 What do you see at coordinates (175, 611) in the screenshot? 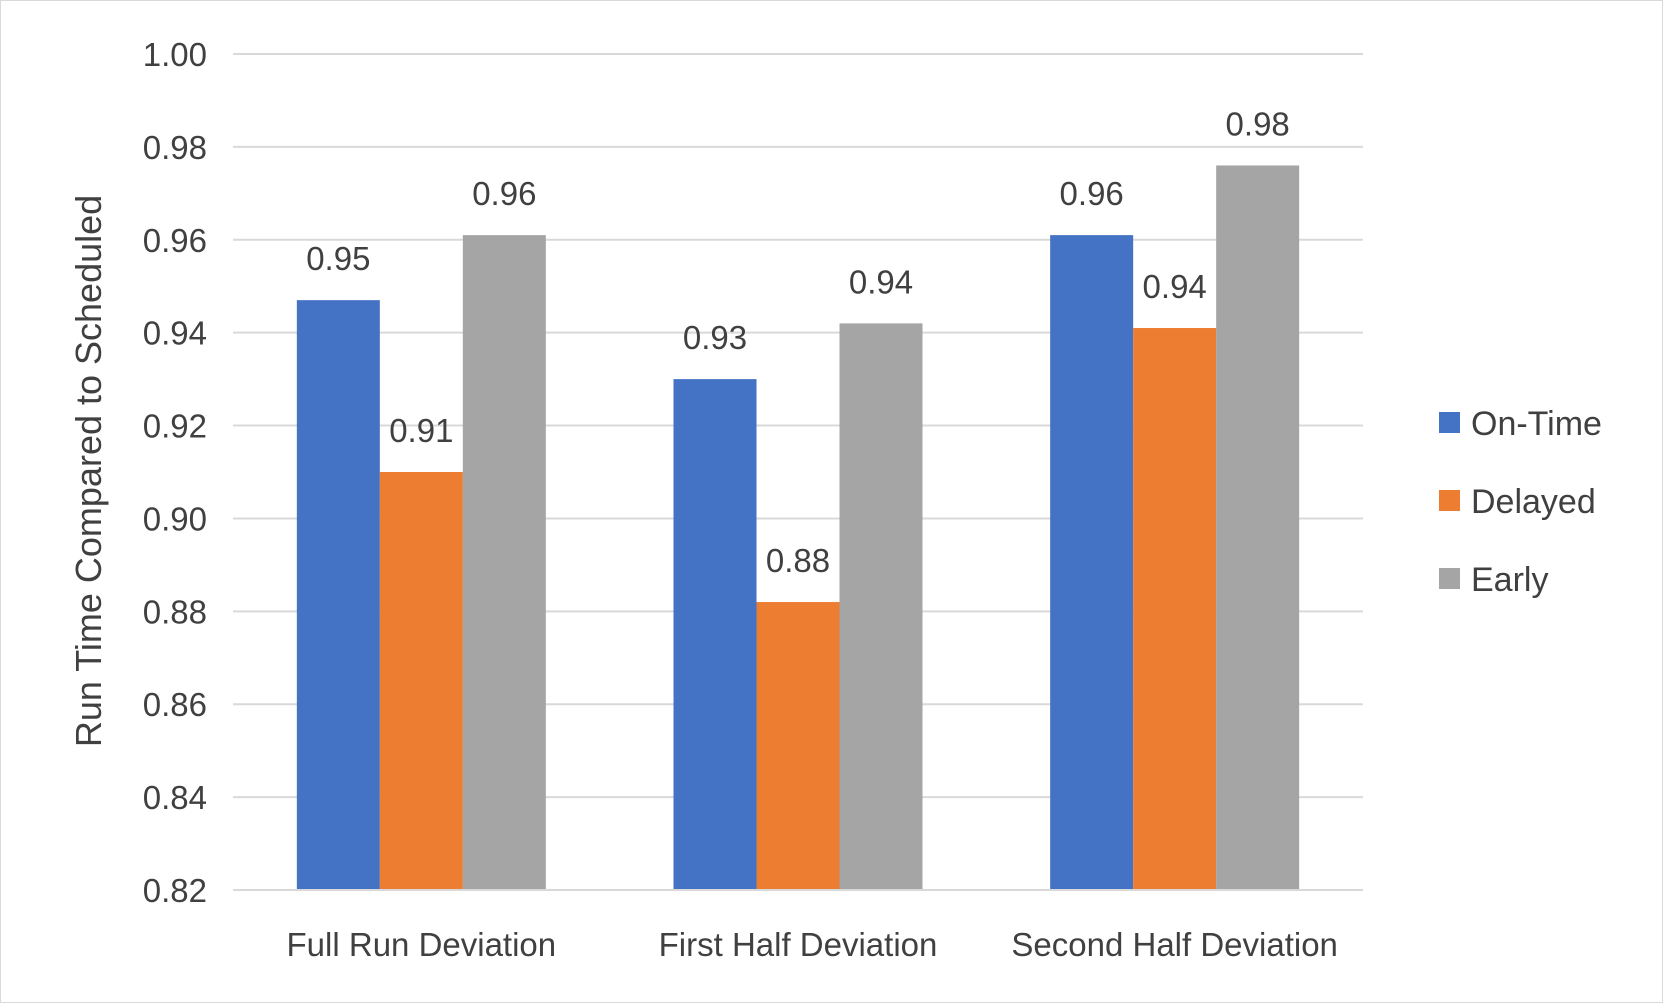
I see `y-tick-label: 0.88` at bounding box center [175, 611].